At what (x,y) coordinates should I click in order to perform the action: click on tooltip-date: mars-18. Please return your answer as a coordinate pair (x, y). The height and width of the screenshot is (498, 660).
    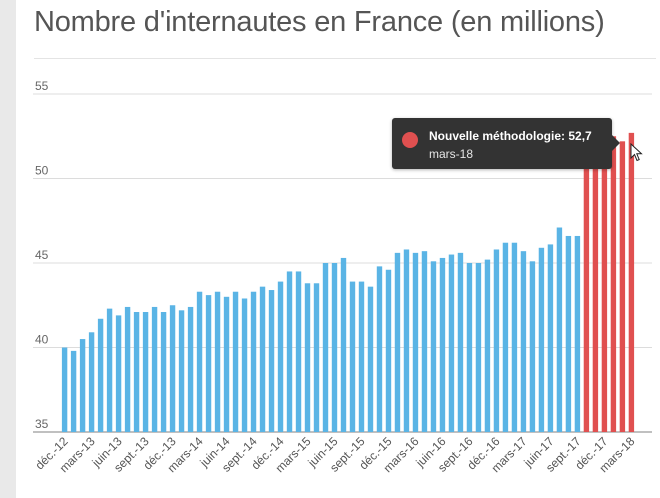
    Looking at the image, I should click on (451, 154).